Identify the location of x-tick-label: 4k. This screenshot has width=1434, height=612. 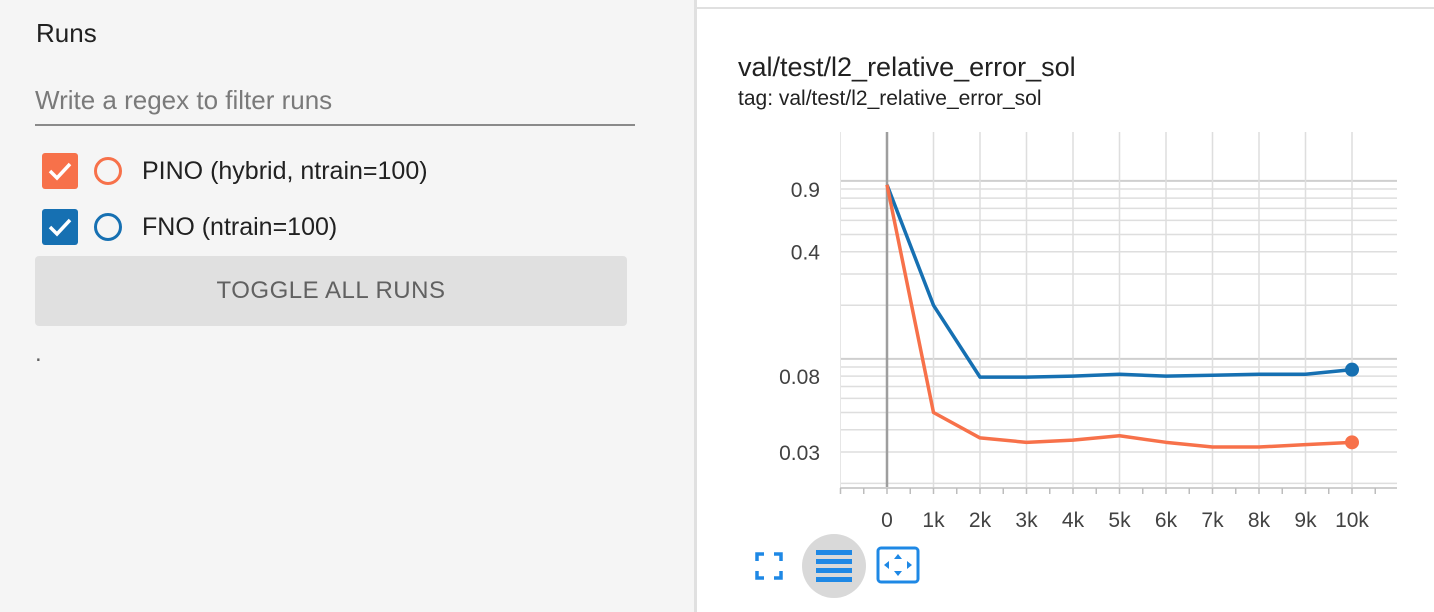
(1073, 520).